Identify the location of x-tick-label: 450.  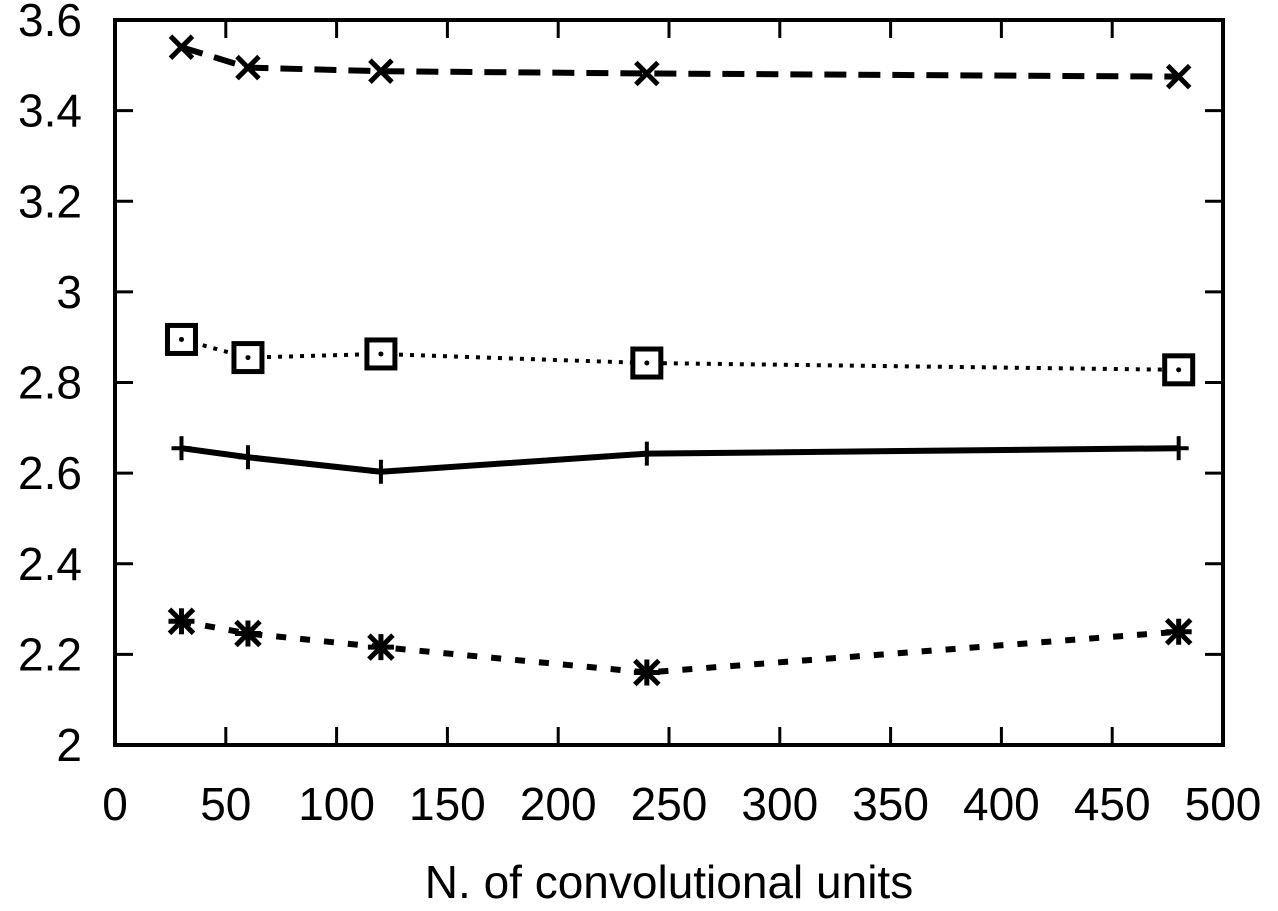
(1112, 804).